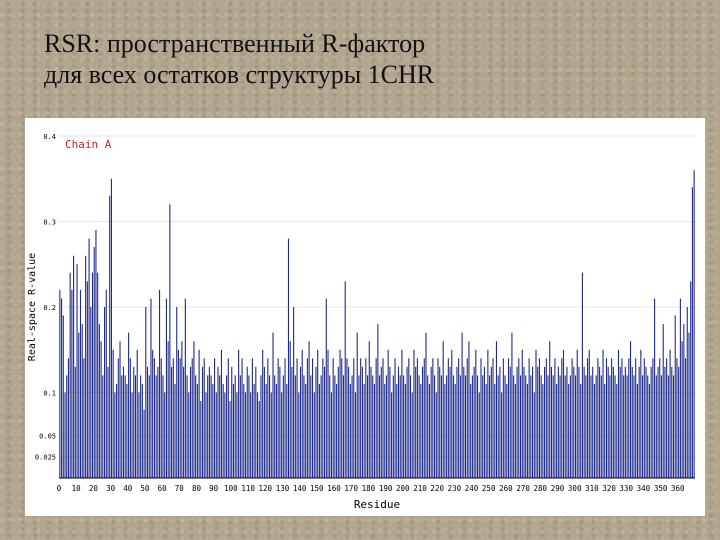 Image resolution: width=720 pixels, height=540 pixels. What do you see at coordinates (609, 488) in the screenshot?
I see `x-tick-label: 320` at bounding box center [609, 488].